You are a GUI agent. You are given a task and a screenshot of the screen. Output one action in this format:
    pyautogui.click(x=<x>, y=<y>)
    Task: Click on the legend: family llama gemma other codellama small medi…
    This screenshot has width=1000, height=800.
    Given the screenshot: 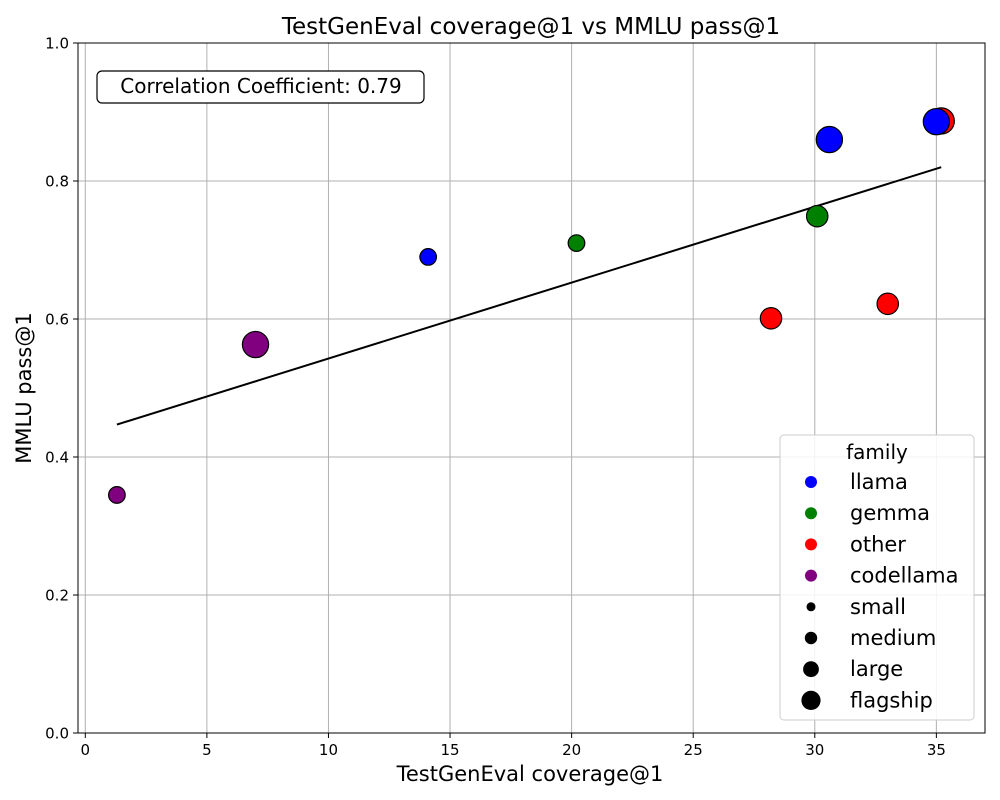 What is the action you would take?
    pyautogui.click(x=877, y=577)
    